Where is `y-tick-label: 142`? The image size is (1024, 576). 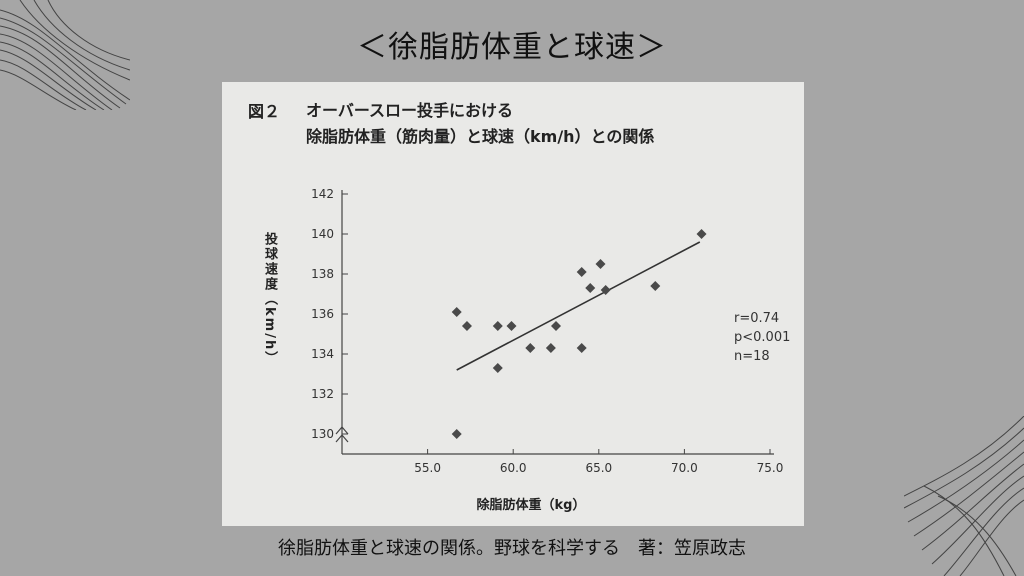 y-tick-label: 142 is located at coordinates (322, 194).